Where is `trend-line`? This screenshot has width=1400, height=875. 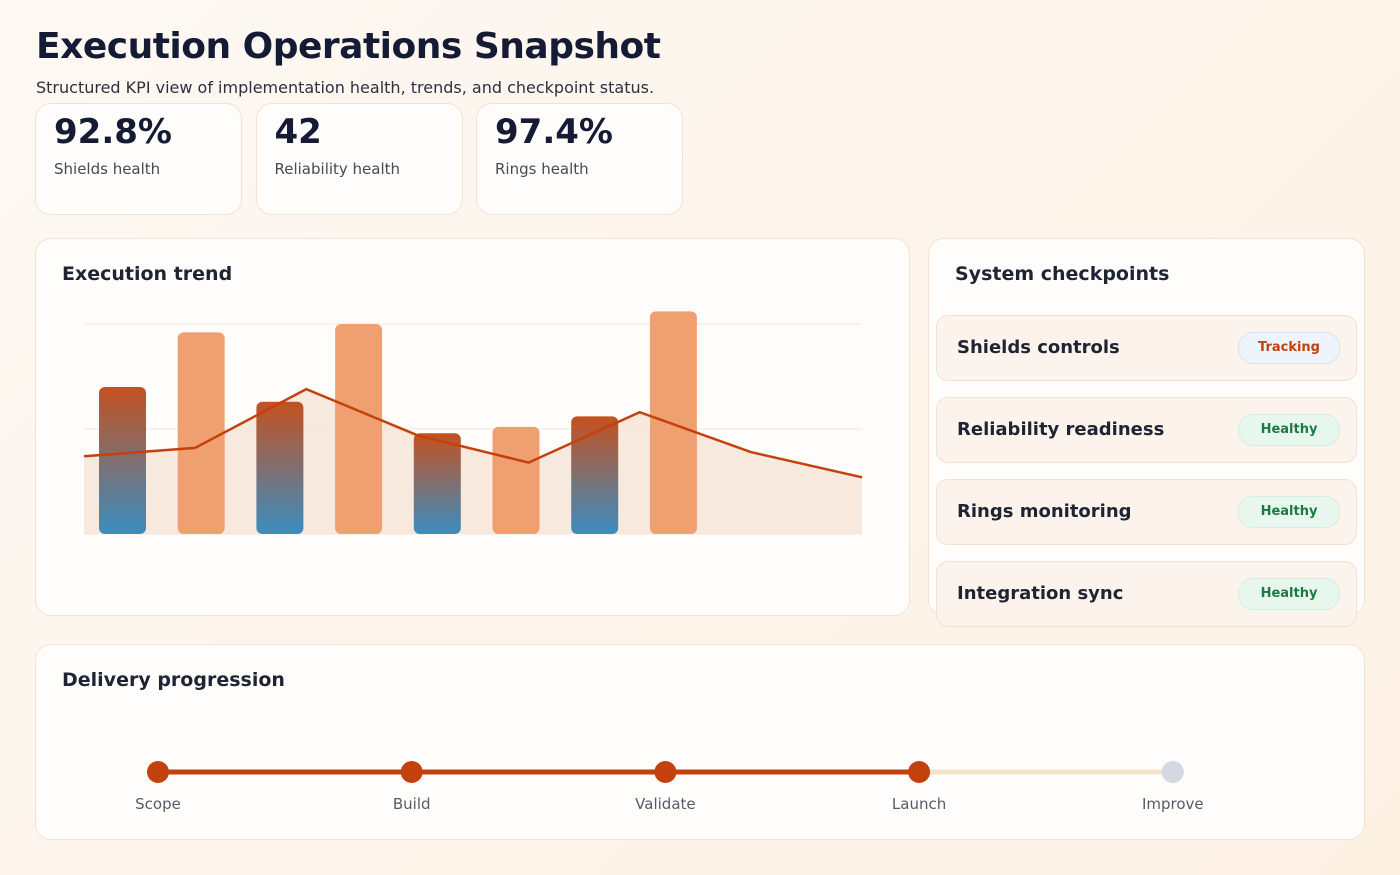 trend-line is located at coordinates (473, 433).